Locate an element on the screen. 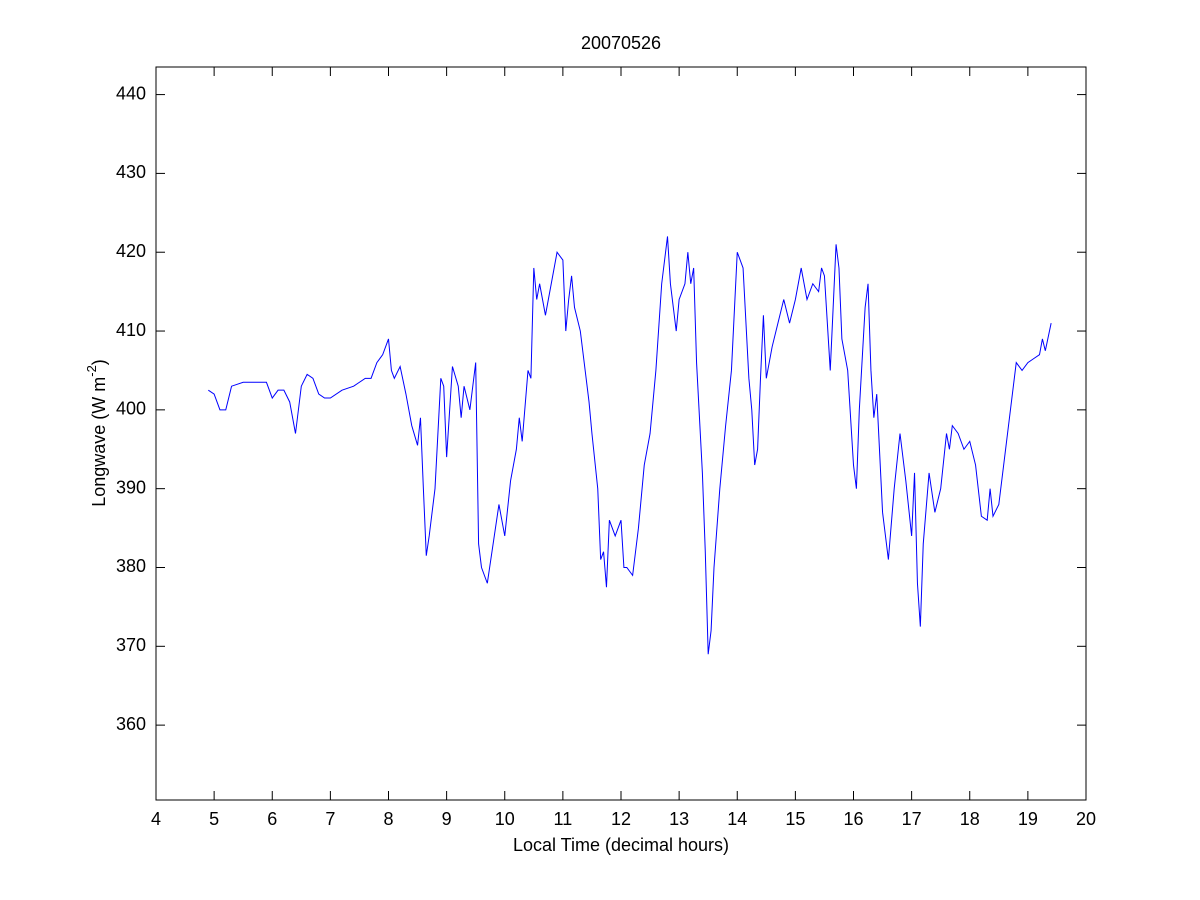 The height and width of the screenshot is (900, 1200). x-tick-label: 11 is located at coordinates (563, 819).